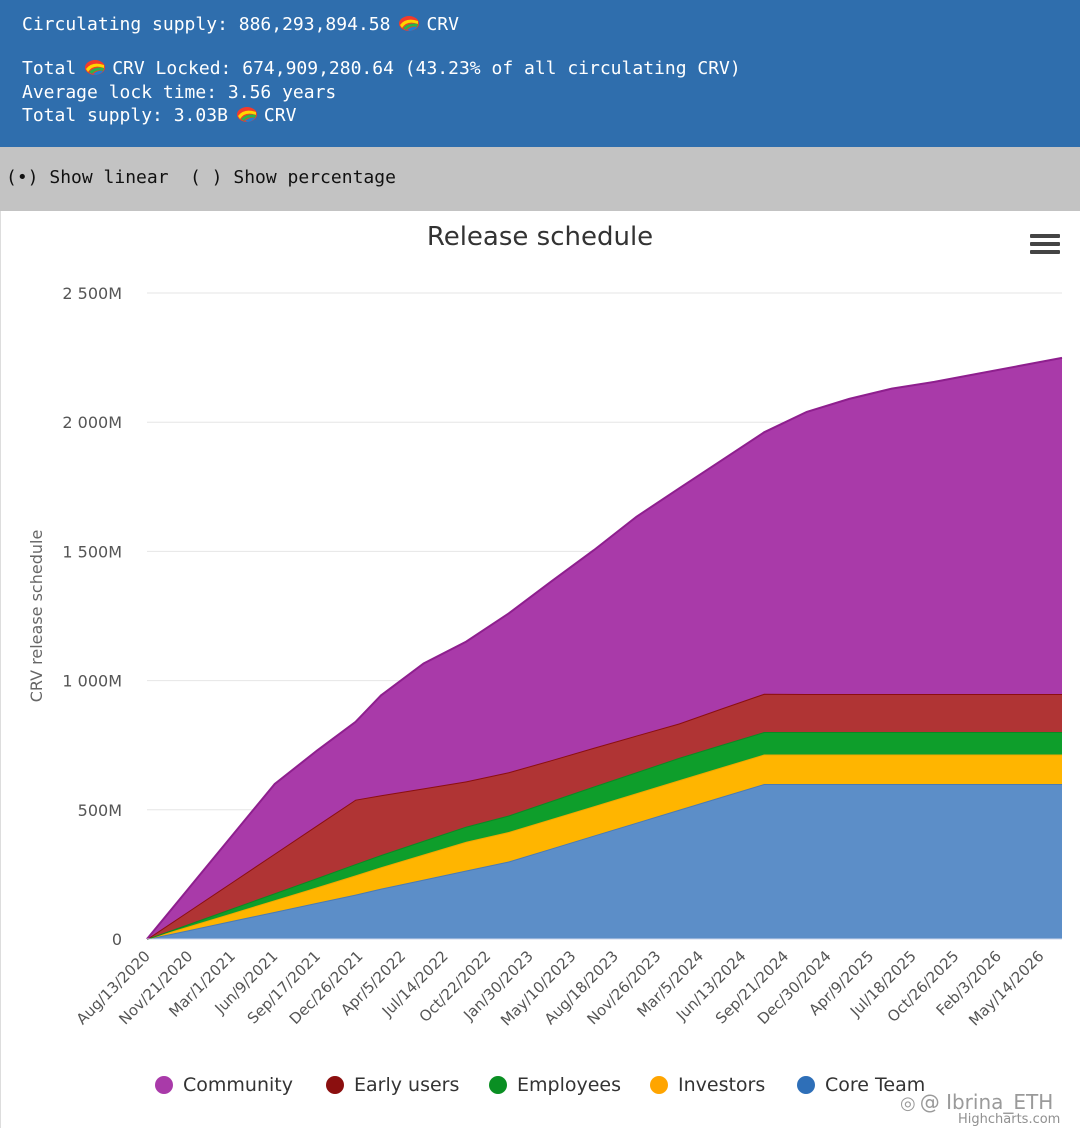 Image resolution: width=1080 pixels, height=1128 pixels. I want to click on total-supply-text: Total supply: 3.03B, so click(125, 115).